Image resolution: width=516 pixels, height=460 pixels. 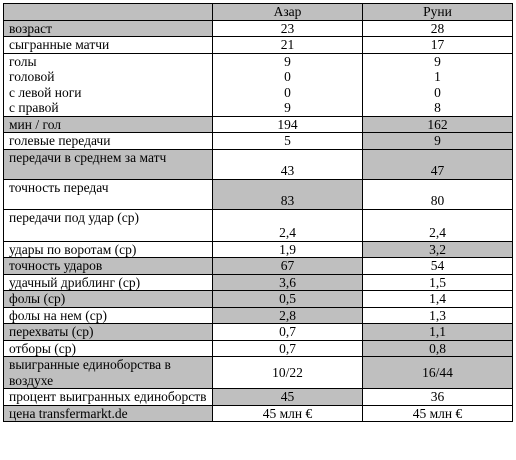 What do you see at coordinates (437, 92) in the screenshot?
I see `value-rooney-text: 0` at bounding box center [437, 92].